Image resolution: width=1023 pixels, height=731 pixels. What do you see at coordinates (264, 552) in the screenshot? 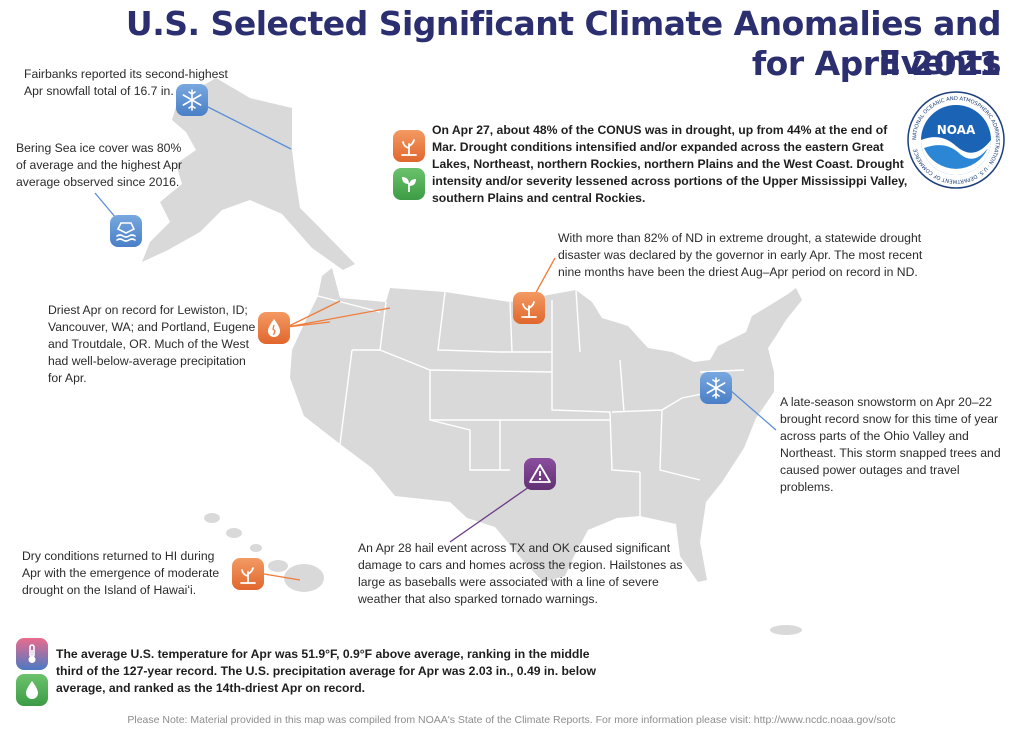
I see `hawaii-landmass` at bounding box center [264, 552].